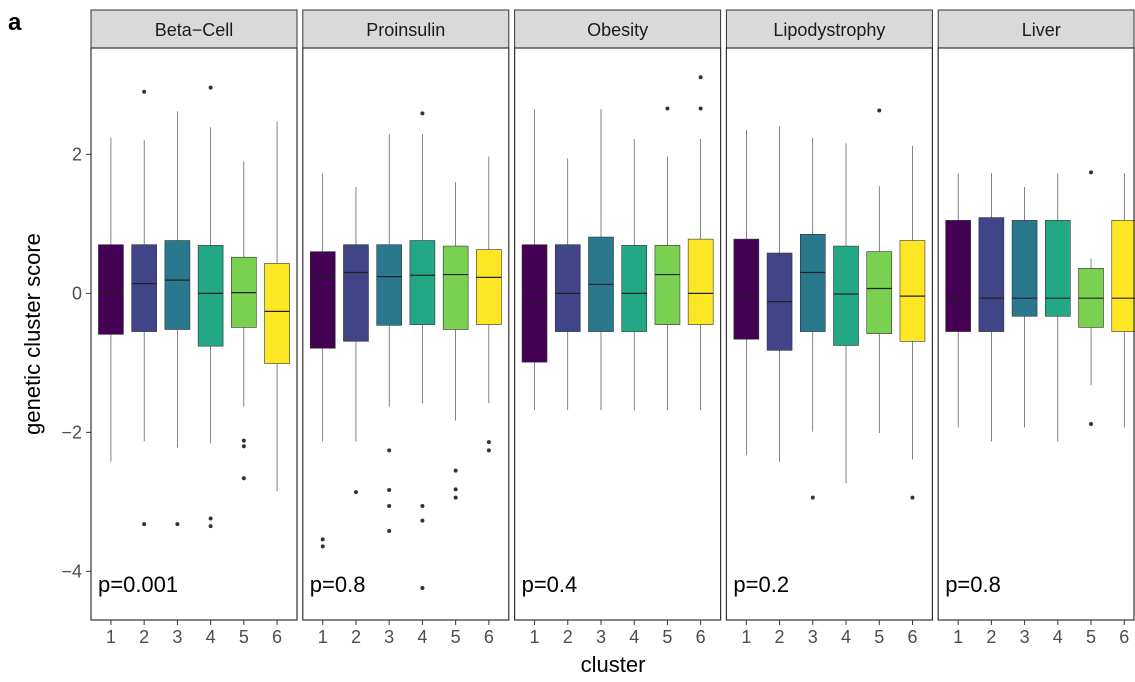 This screenshot has height=682, width=1135. I want to click on y-tick-label: 0, so click(77, 293).